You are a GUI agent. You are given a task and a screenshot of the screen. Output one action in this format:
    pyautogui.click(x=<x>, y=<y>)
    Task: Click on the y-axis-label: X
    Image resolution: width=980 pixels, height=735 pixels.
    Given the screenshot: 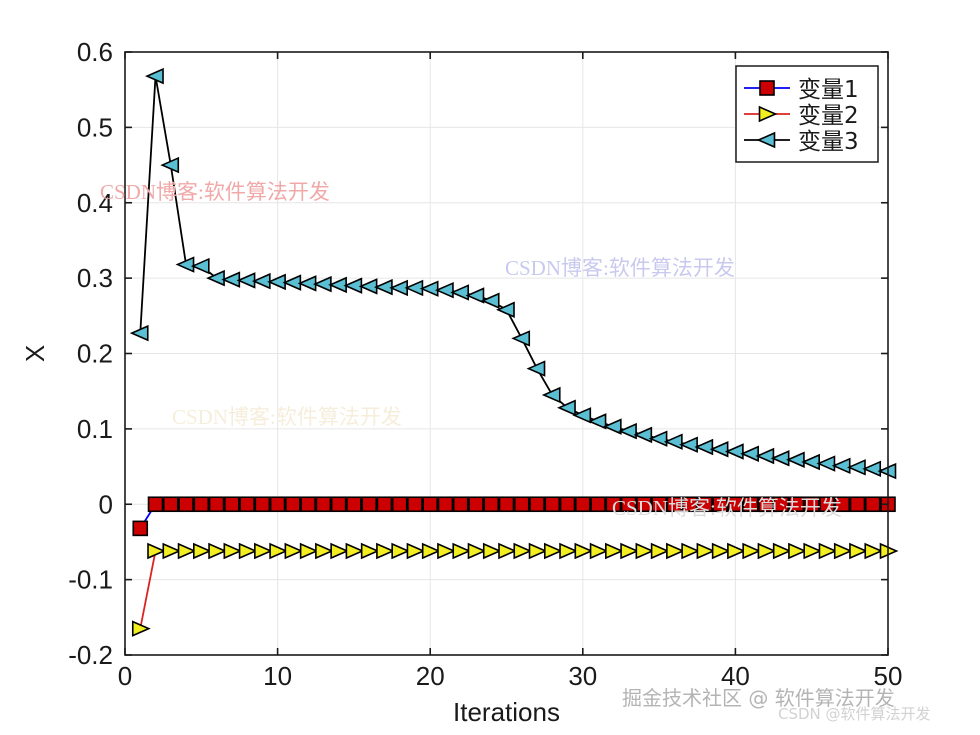 What is the action you would take?
    pyautogui.click(x=35, y=353)
    